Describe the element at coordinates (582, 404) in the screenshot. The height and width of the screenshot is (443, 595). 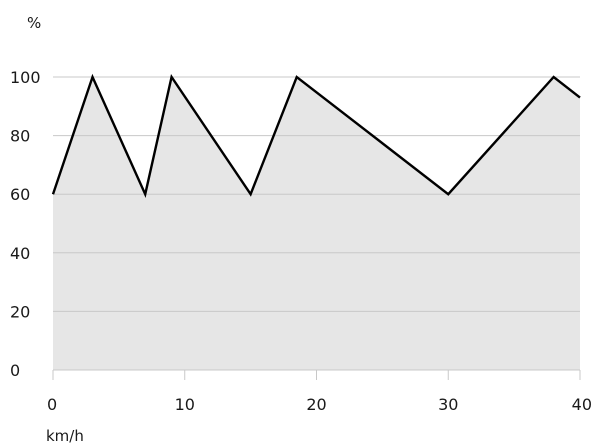
I see `x-tick-label: 40` at that location.